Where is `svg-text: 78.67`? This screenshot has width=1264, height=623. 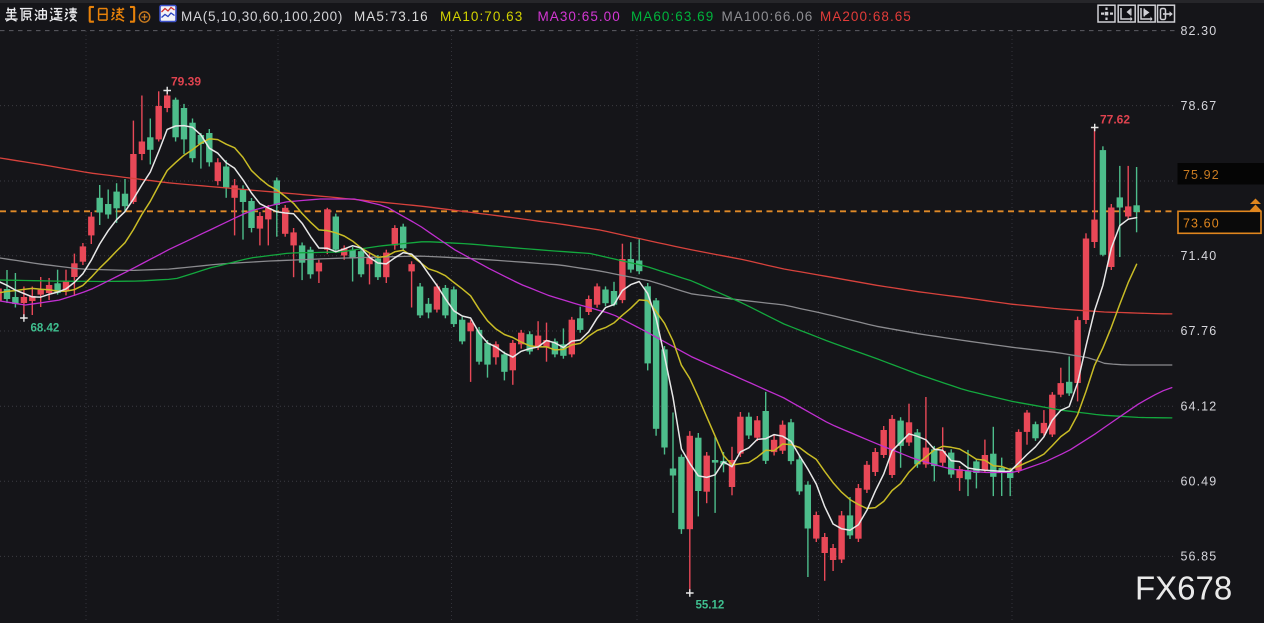
svg-text: 78.67 is located at coordinates (1199, 106).